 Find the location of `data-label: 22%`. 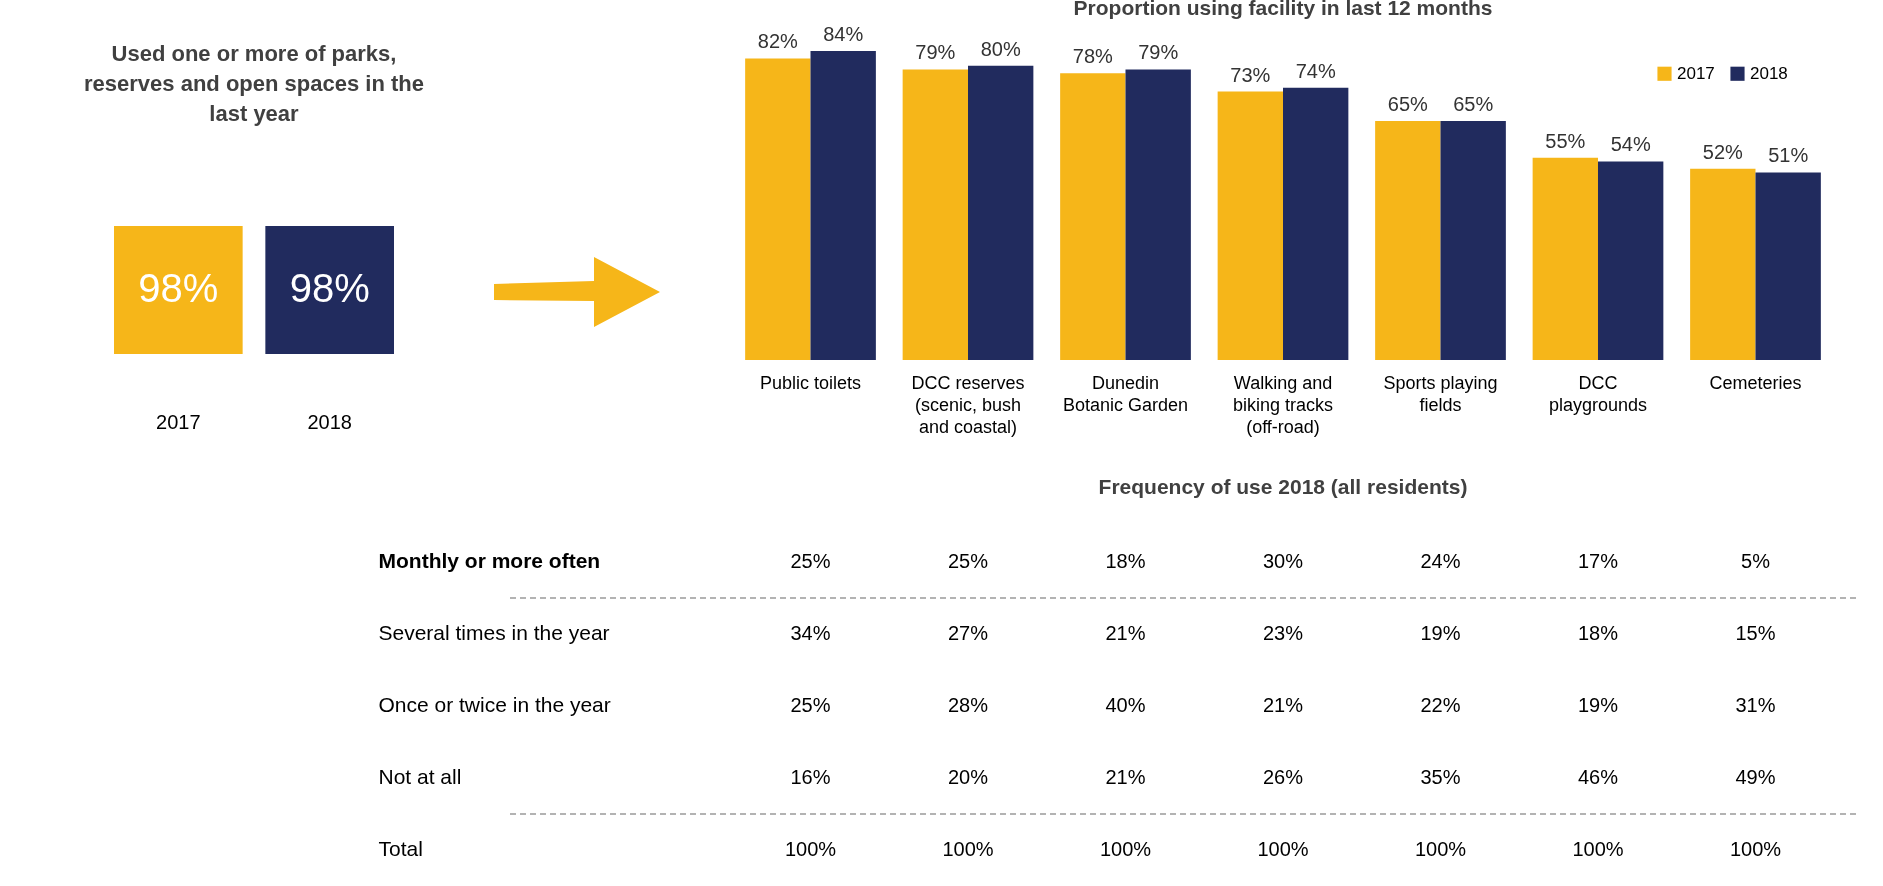

data-label: 22% is located at coordinates (1440, 705).